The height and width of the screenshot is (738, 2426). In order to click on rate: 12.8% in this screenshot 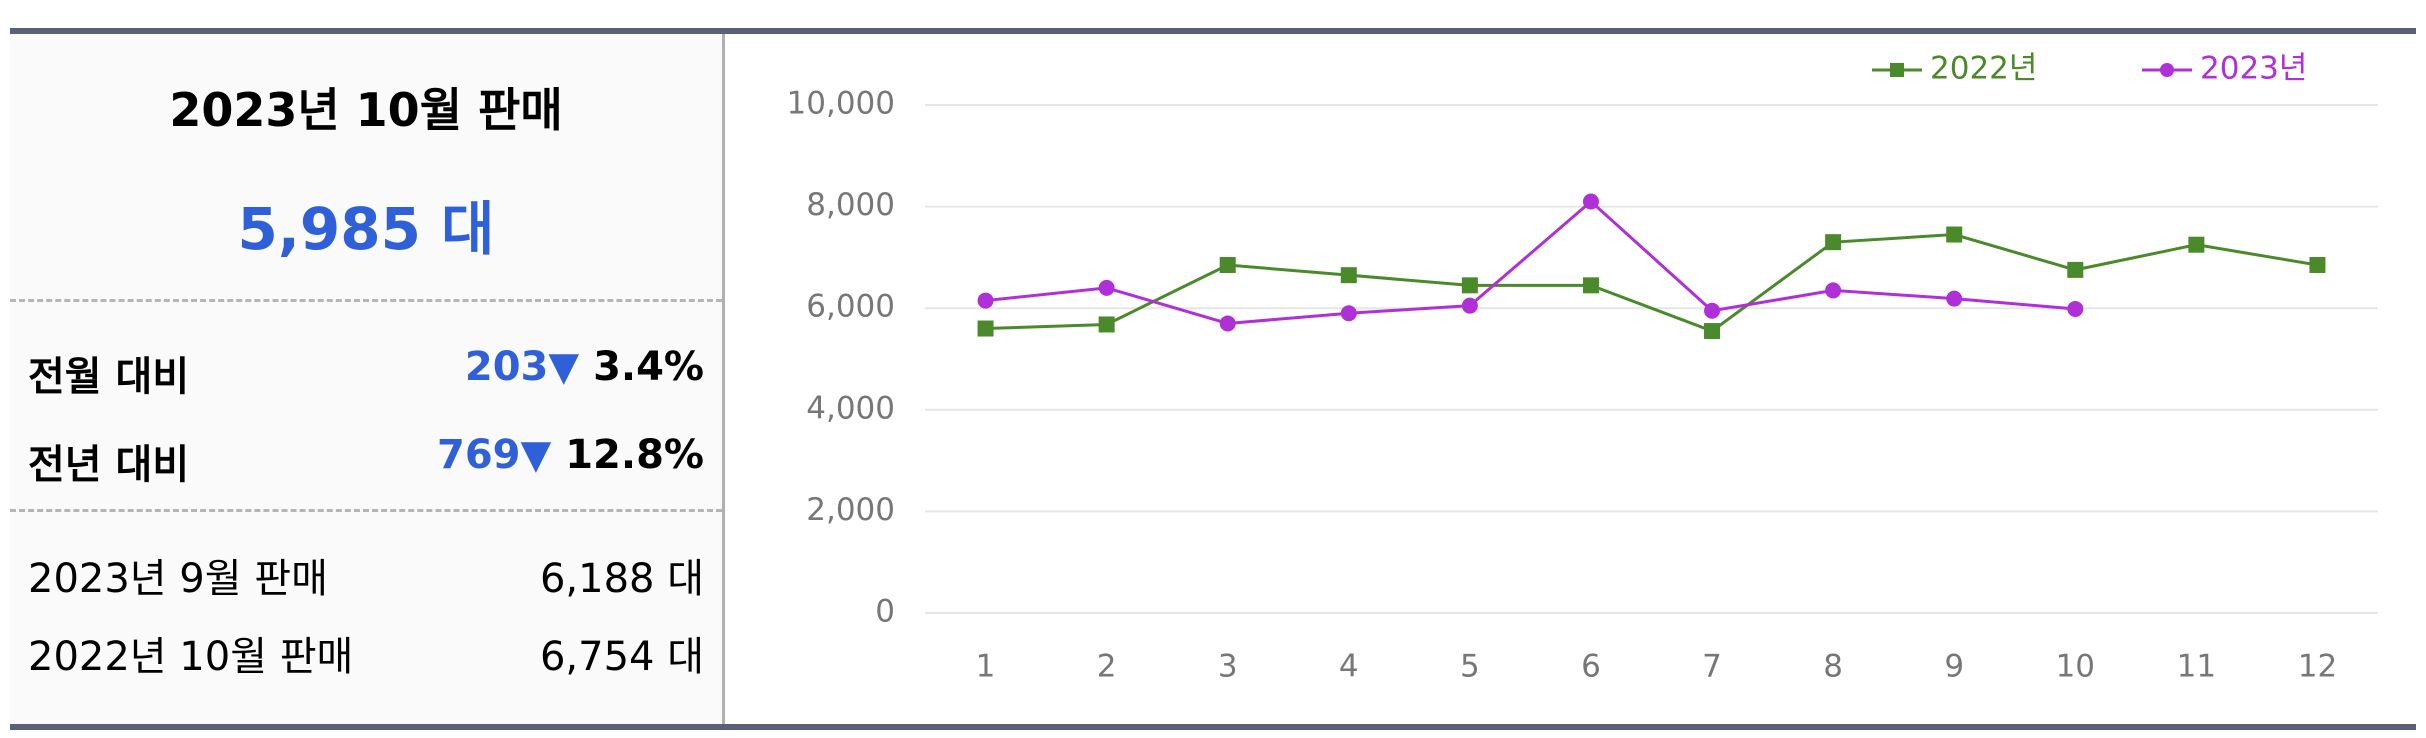, I will do `click(634, 455)`.